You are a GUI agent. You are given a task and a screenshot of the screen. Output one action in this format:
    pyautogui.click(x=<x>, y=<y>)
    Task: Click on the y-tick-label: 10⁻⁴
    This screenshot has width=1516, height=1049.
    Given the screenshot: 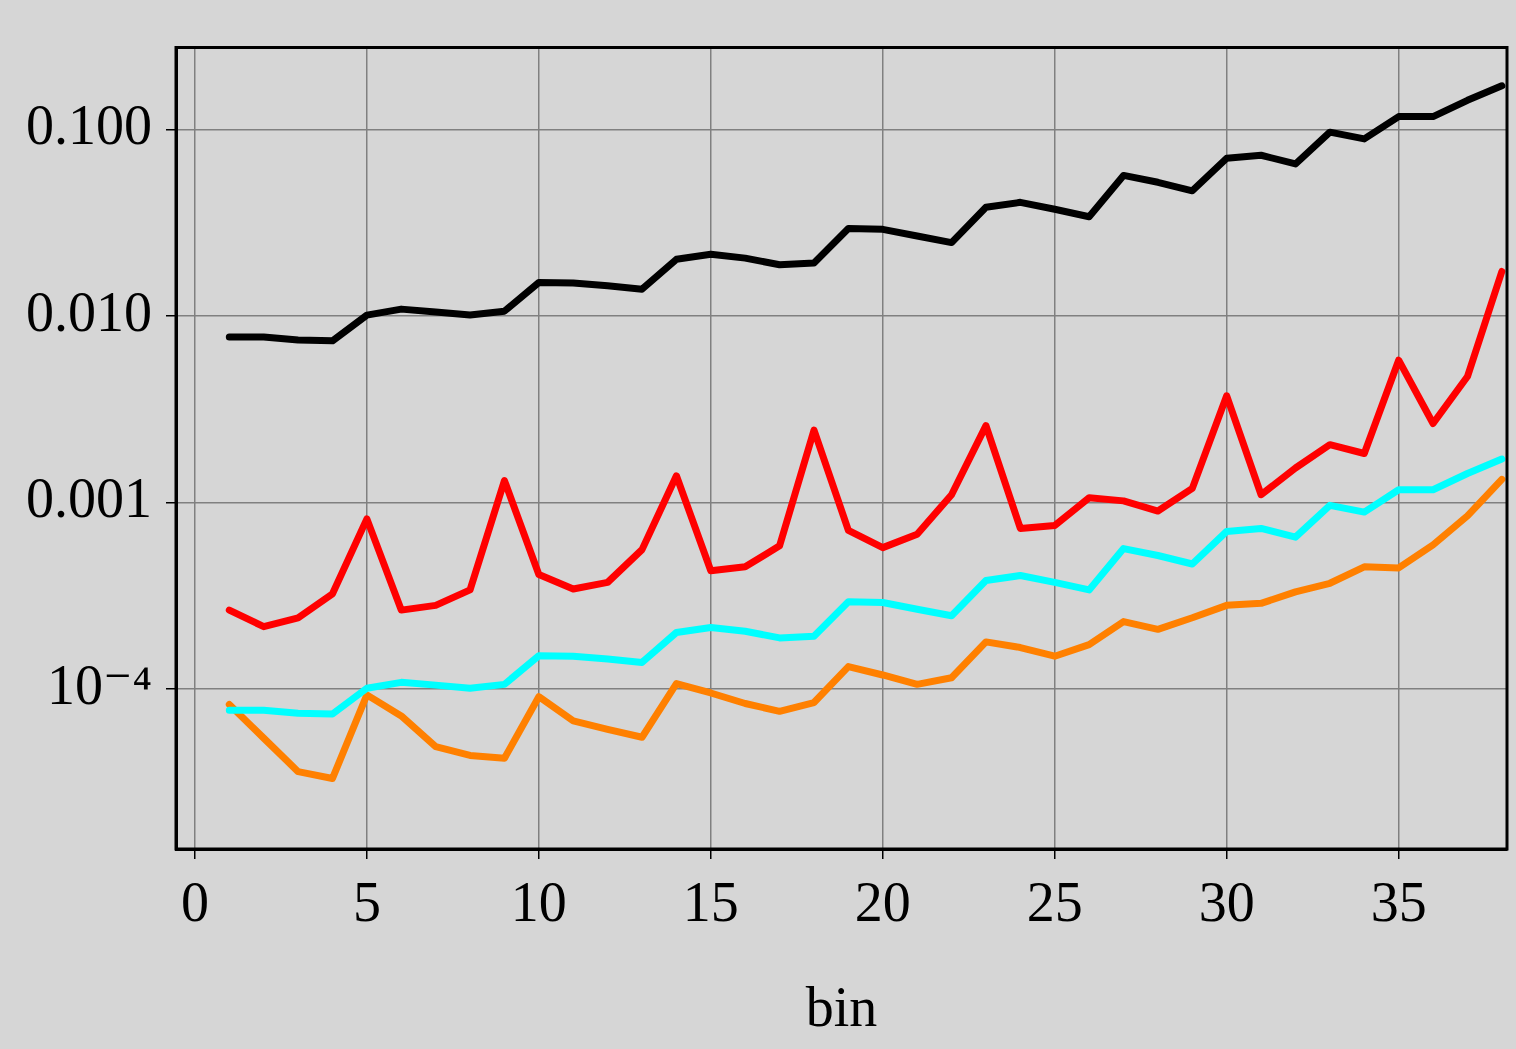 What is the action you would take?
    pyautogui.click(x=99, y=684)
    